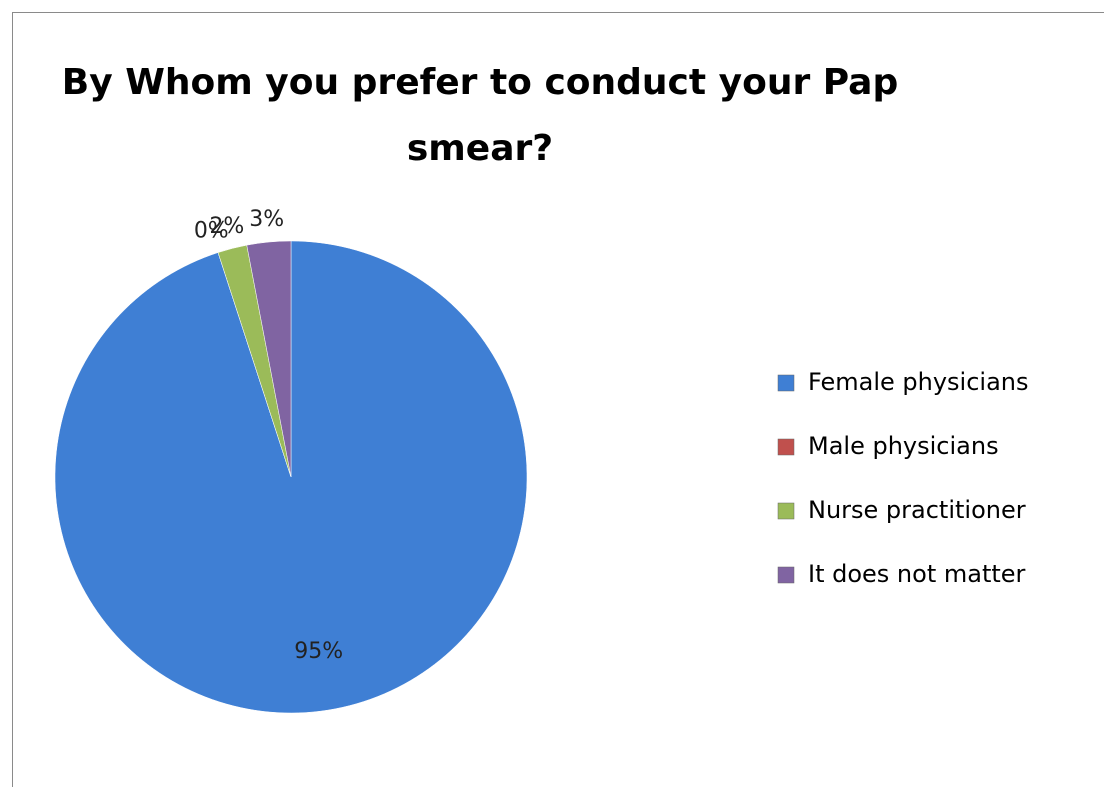 Image resolution: width=1104 pixels, height=787 pixels. What do you see at coordinates (269, 359) in the screenshot?
I see `pie-slice` at bounding box center [269, 359].